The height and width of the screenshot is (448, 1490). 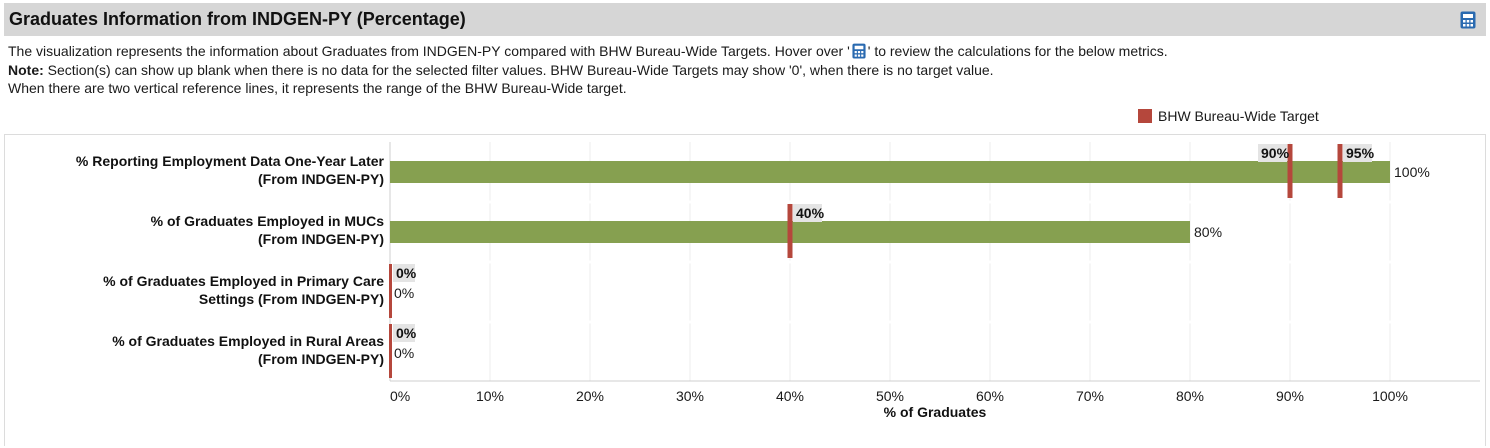 What do you see at coordinates (291, 299) in the screenshot?
I see `category-label-line: Settings (From INDGEN-PY)` at bounding box center [291, 299].